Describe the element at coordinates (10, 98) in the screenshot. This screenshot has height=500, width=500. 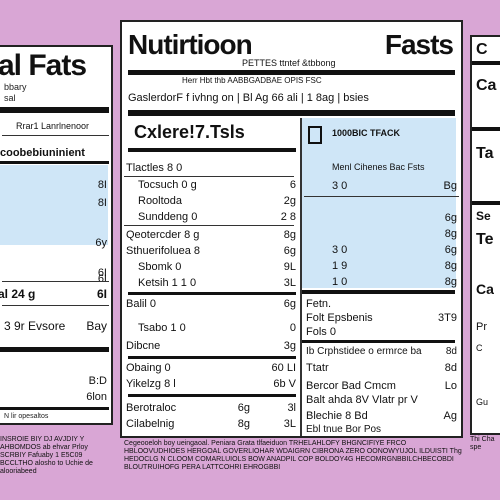
I see `left-sub2: sal` at that location.